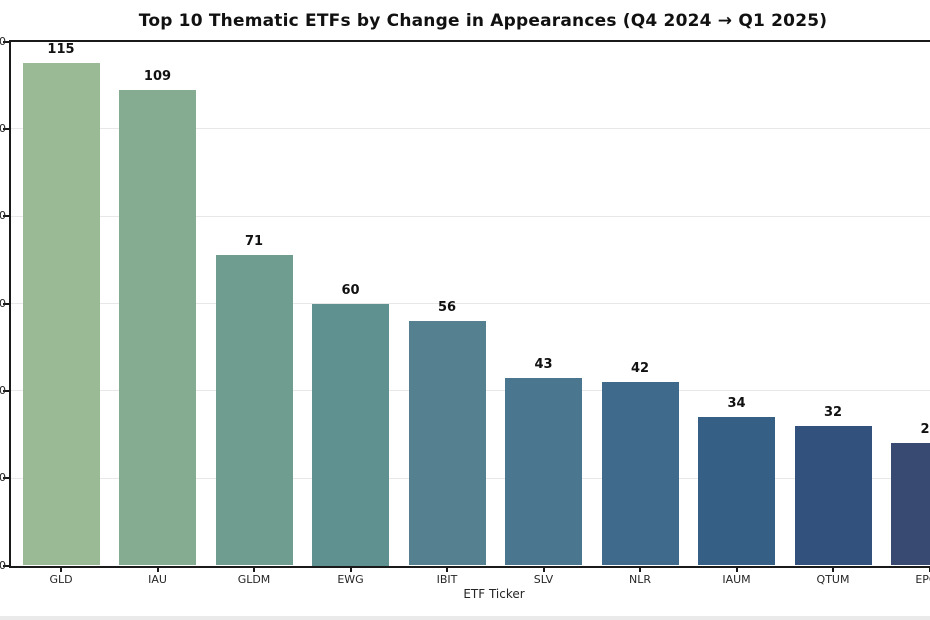 This screenshot has width=930, height=620. What do you see at coordinates (447, 579) in the screenshot?
I see `x-tick-label: IBIT` at bounding box center [447, 579].